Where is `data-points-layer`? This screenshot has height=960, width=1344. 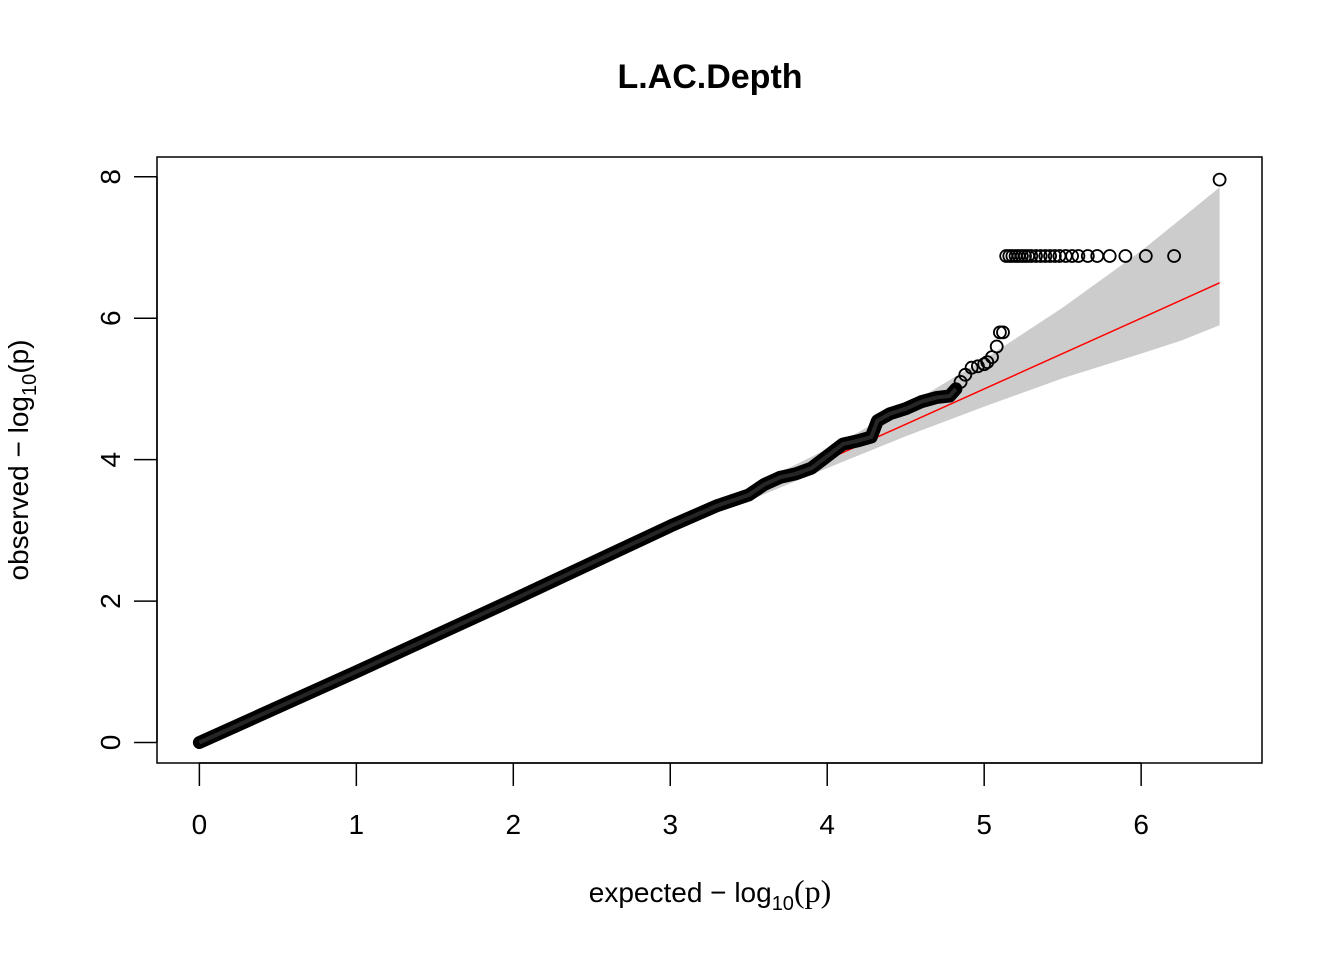
data-points-layer is located at coordinates (1090, 280).